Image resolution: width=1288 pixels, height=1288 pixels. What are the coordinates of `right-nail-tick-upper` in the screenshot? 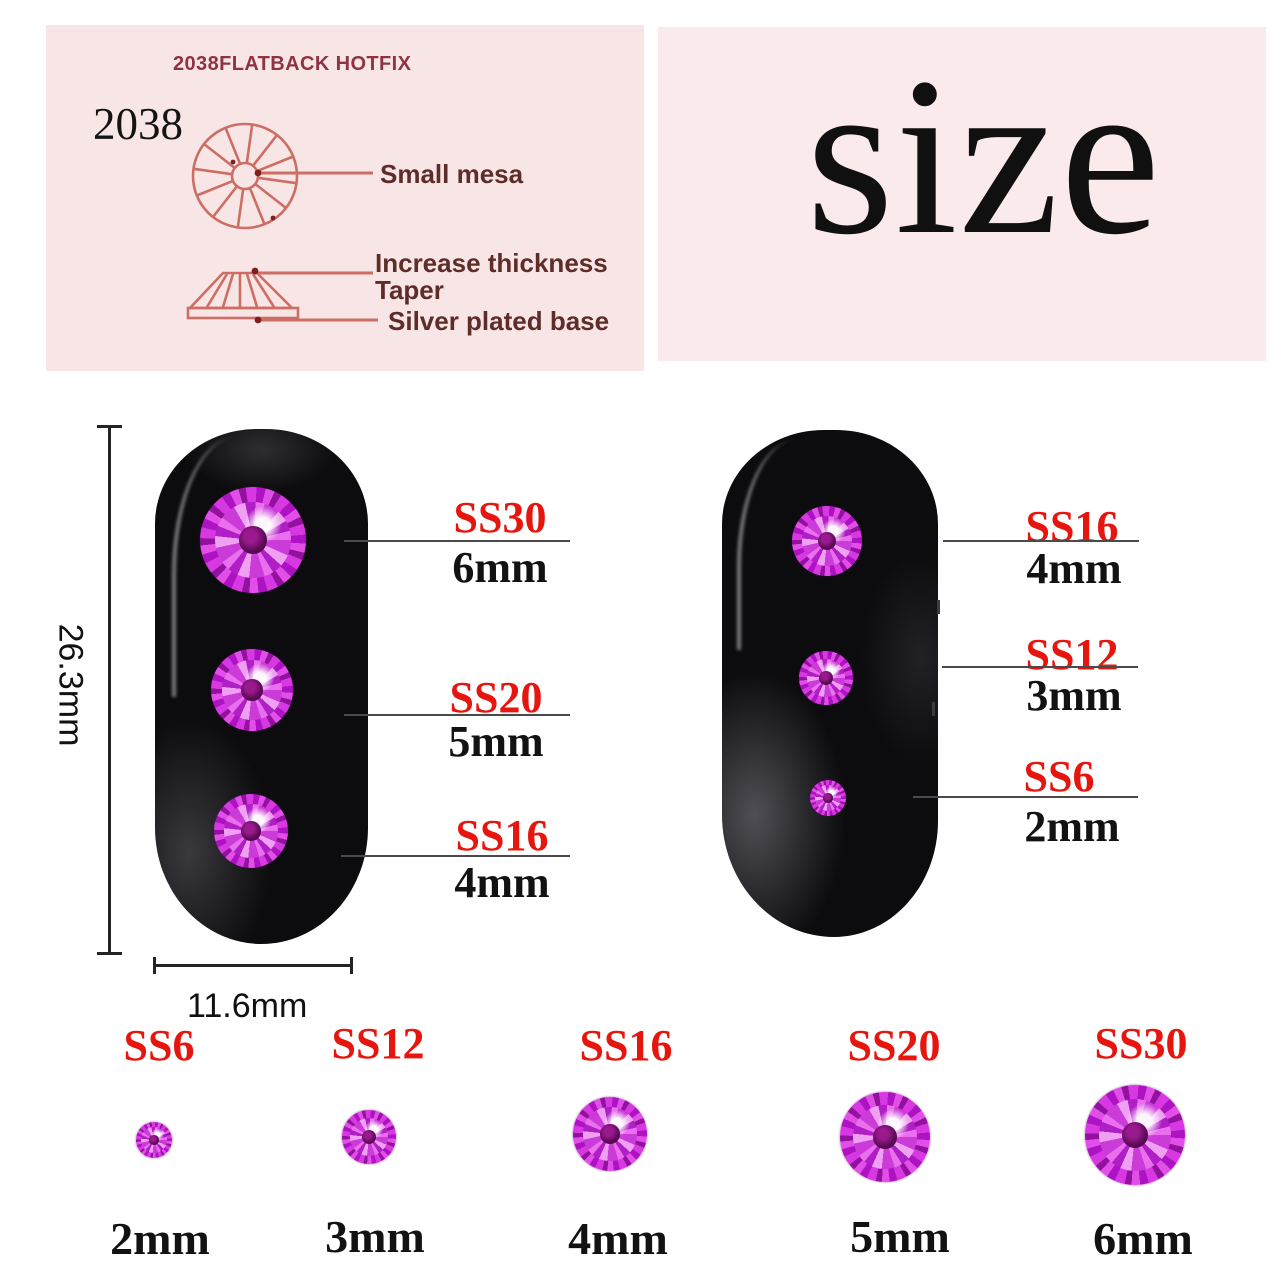 It's located at (938, 607).